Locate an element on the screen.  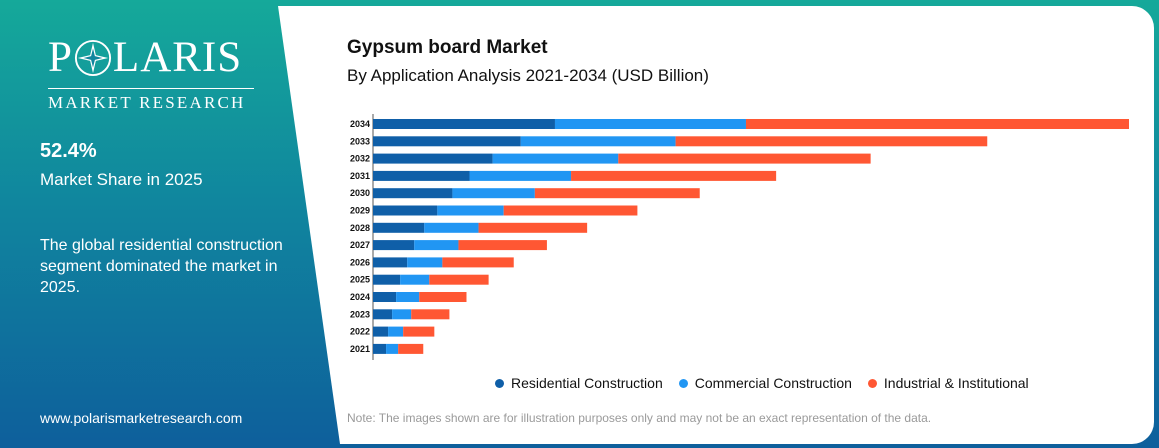
bar-commercial-2028 is located at coordinates (451, 227).